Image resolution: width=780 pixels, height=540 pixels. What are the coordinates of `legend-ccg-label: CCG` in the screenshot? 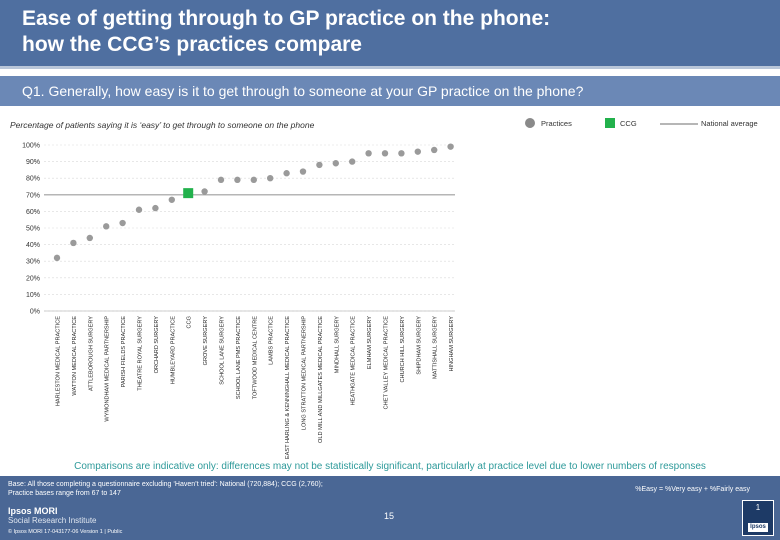 It's located at (628, 123).